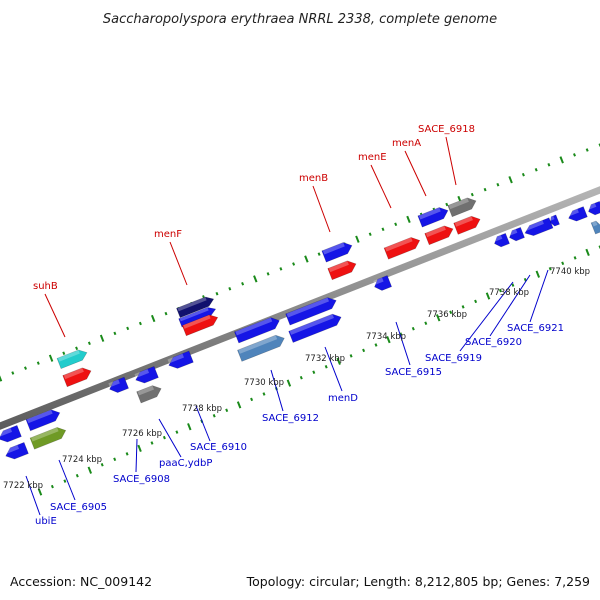 The image size is (600, 600). I want to click on gene-label: SACE_6915, so click(413, 372).